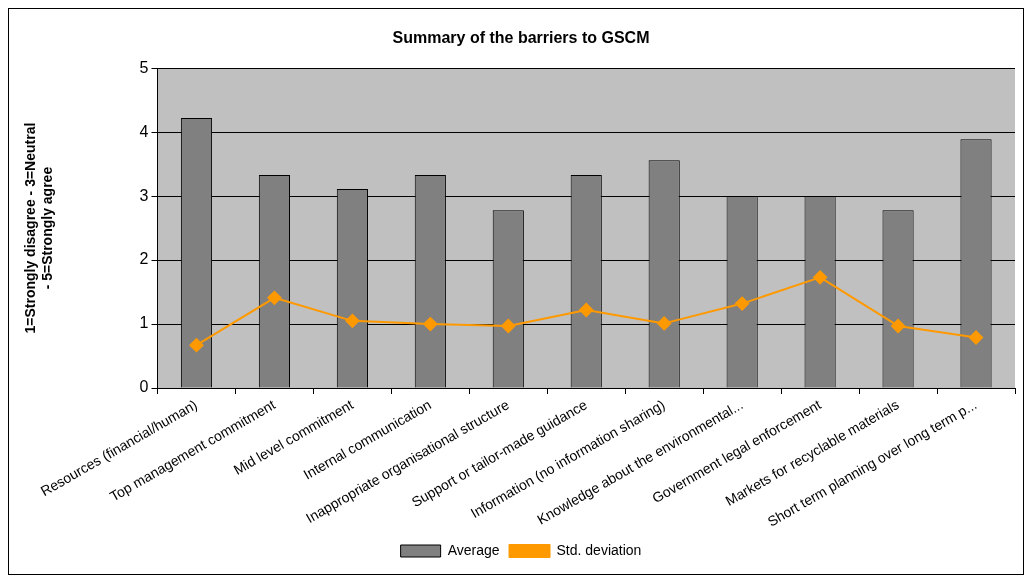 The image size is (1032, 583). What do you see at coordinates (144, 67) in the screenshot?
I see `y-tick-label: 5` at bounding box center [144, 67].